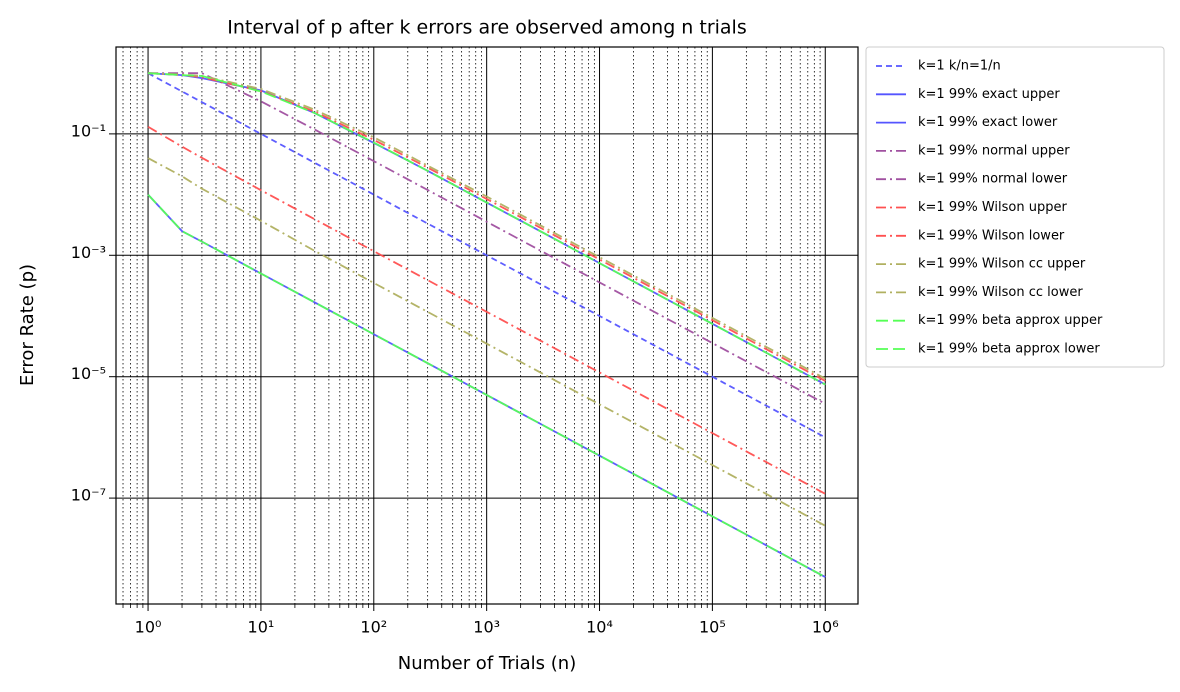 Image resolution: width=1180 pixels, height=692 pixels. I want to click on y-axis-label: Error Rate (p), so click(27, 325).